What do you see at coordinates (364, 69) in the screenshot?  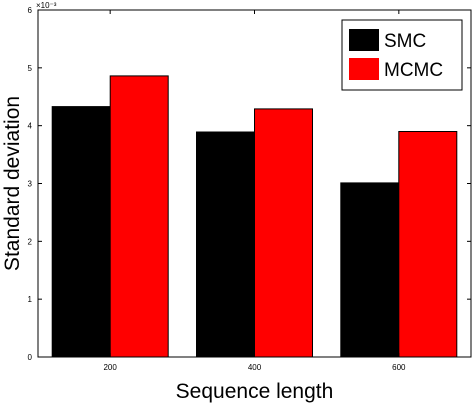 I see `legend-swatch-mcmc` at bounding box center [364, 69].